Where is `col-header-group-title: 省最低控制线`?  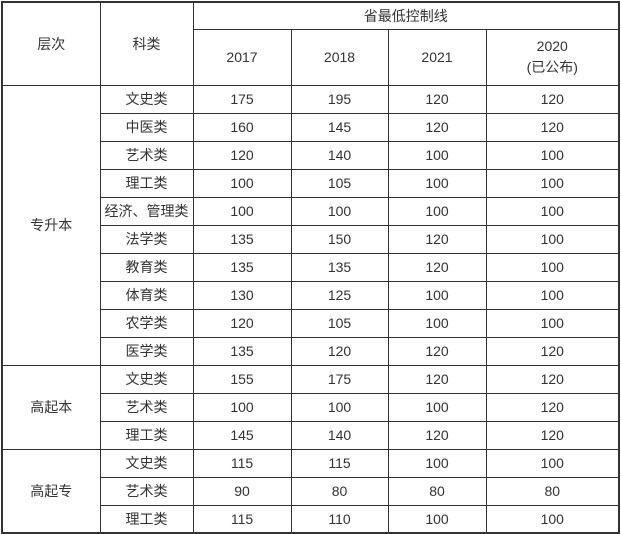
col-header-group-title: 省最低控制线 is located at coordinates (406, 15).